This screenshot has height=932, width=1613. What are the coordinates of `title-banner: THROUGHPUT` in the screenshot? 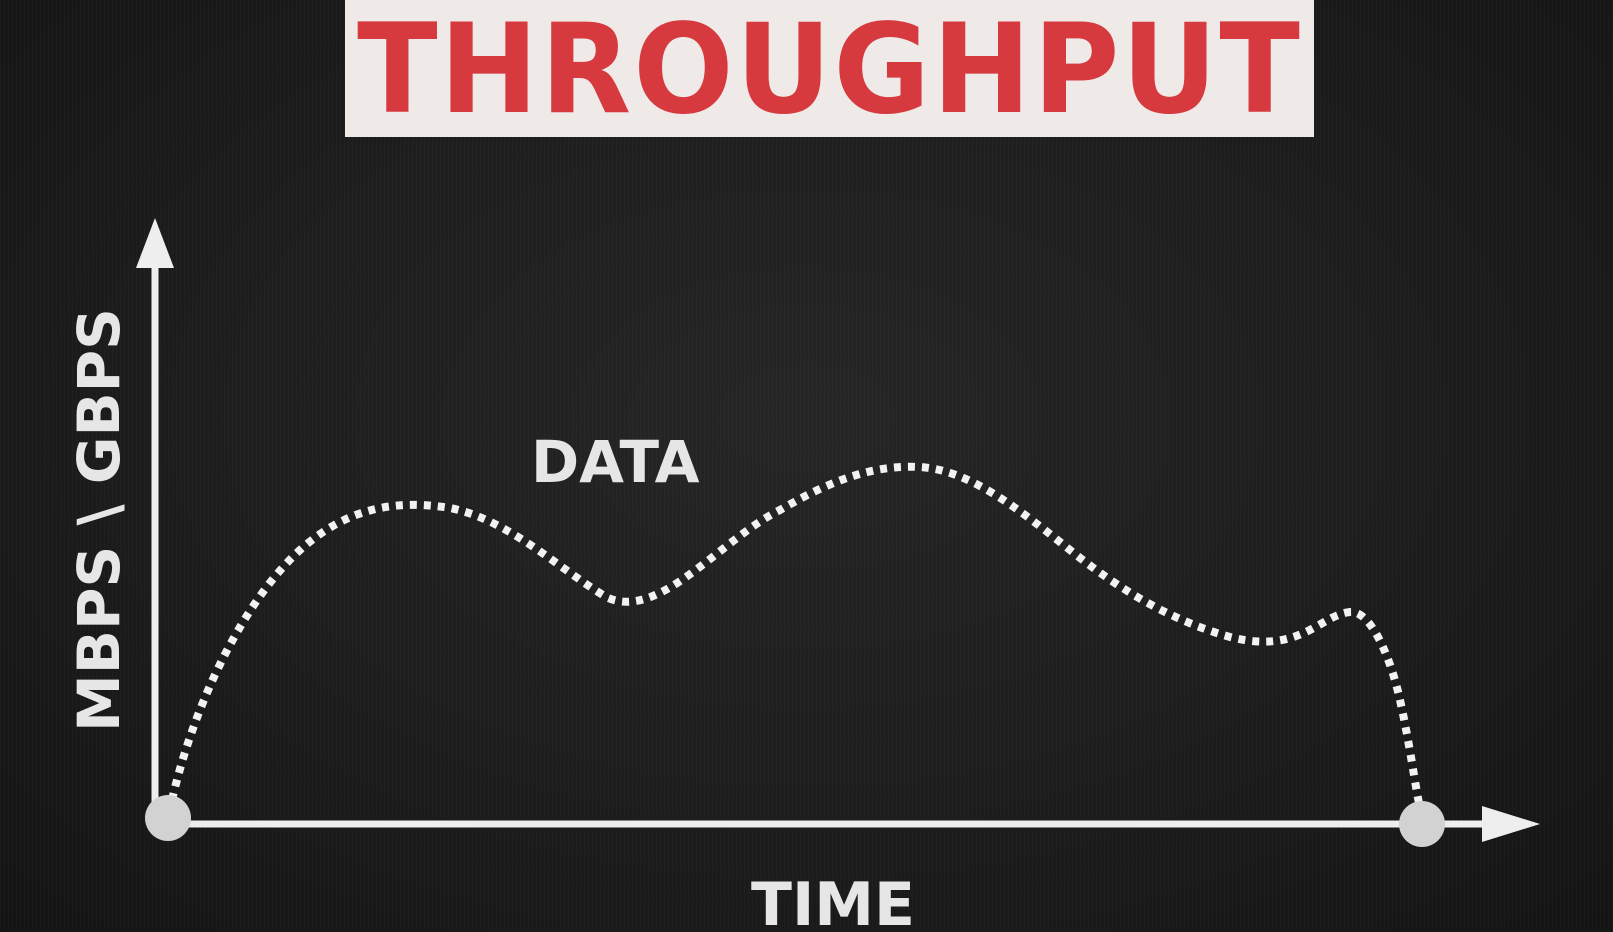 It's located at (829, 68).